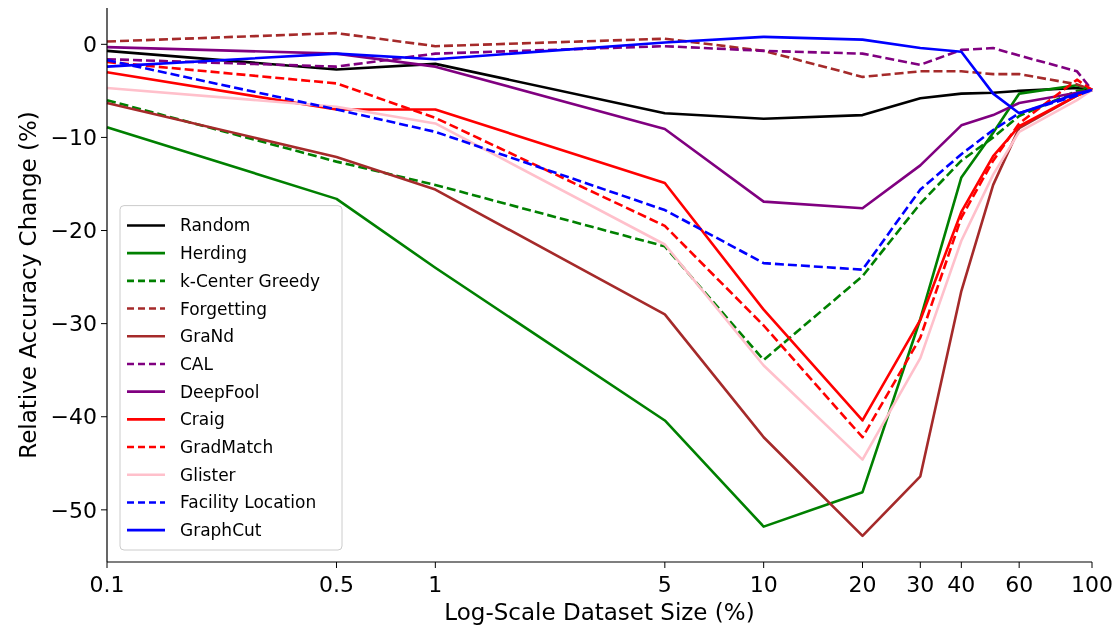  Describe the element at coordinates (208, 474) in the screenshot. I see `legend-label: Glister` at that location.